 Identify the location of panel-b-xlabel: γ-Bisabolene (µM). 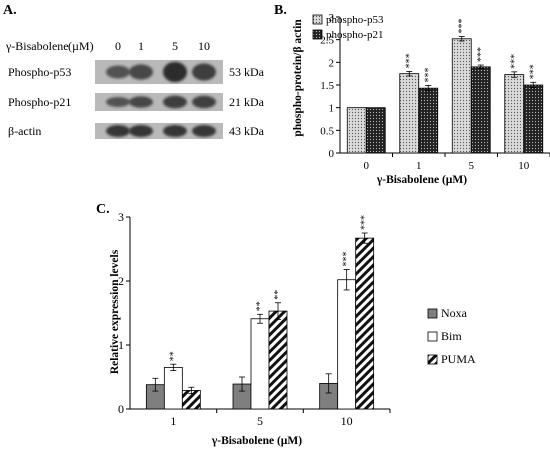
(421, 180).